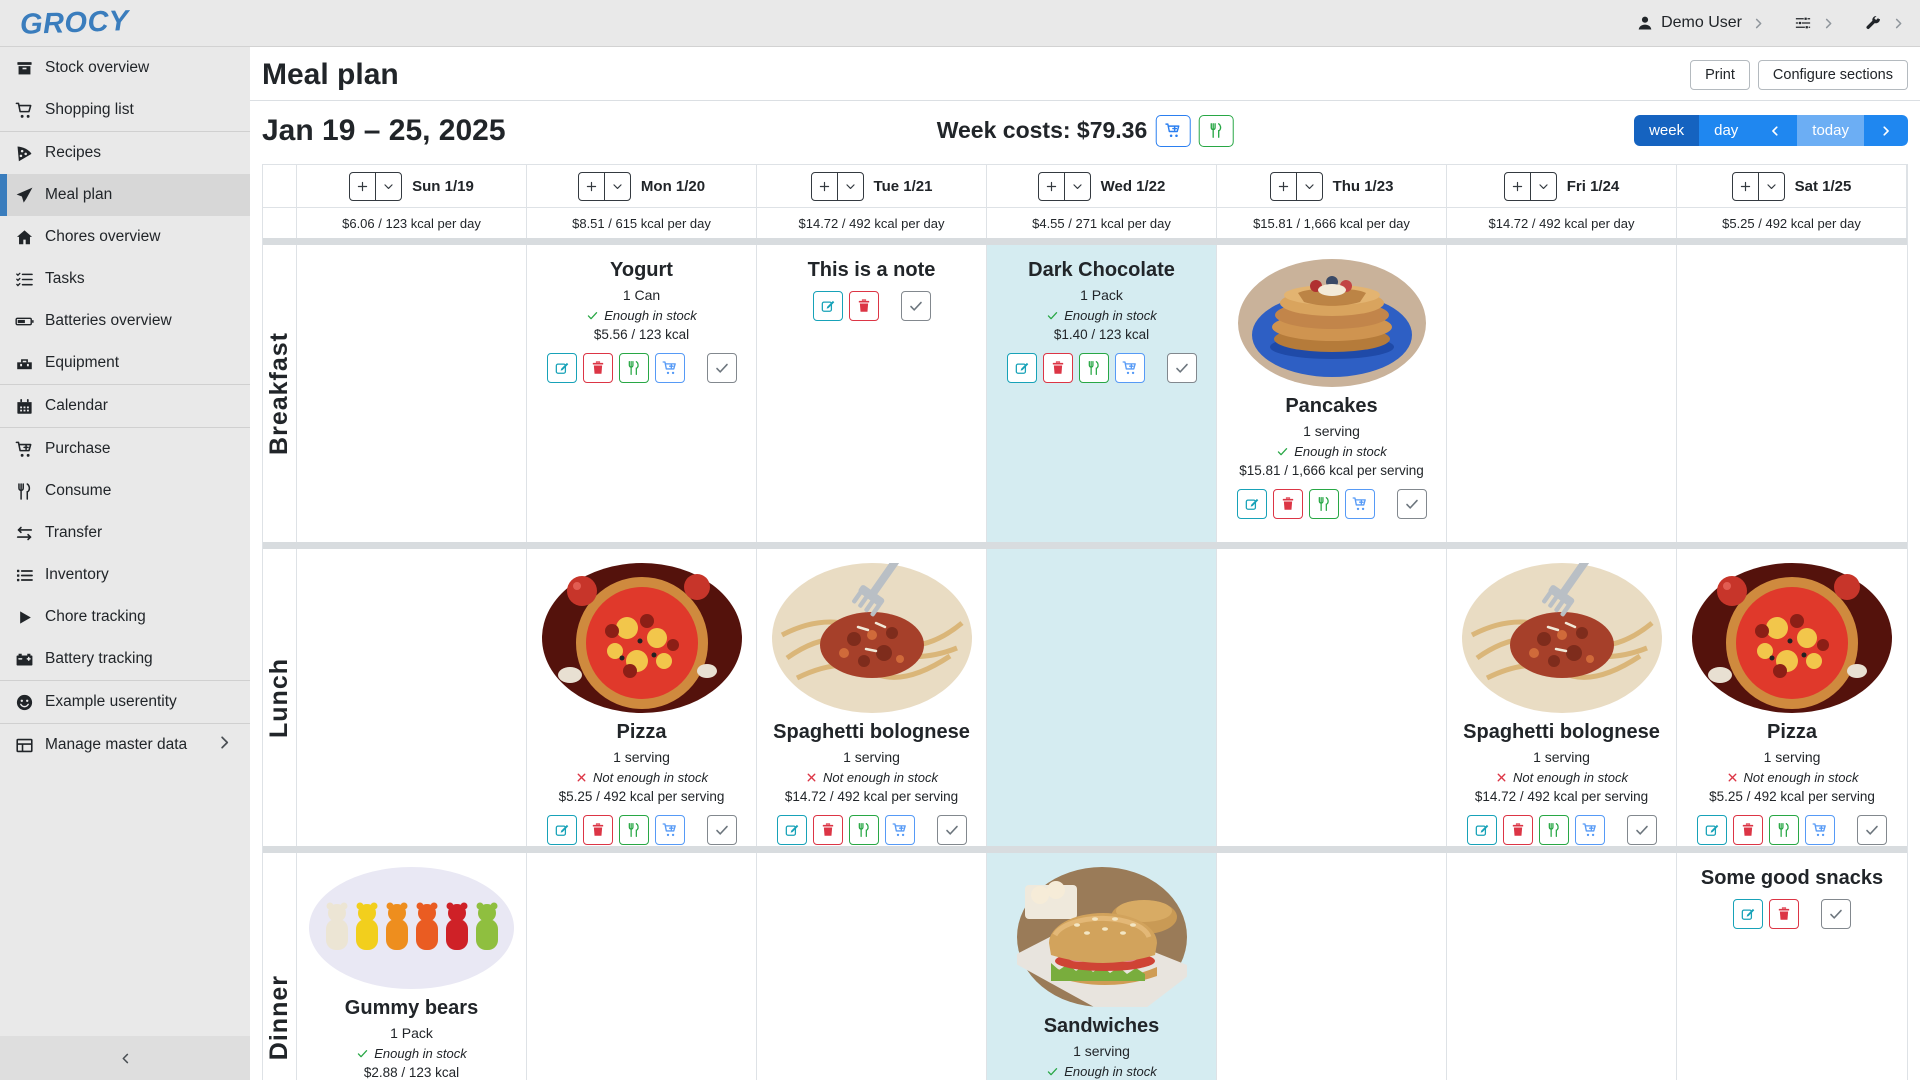  What do you see at coordinates (1792, 878) in the screenshot?
I see `meal-card-title: Some good snacks` at bounding box center [1792, 878].